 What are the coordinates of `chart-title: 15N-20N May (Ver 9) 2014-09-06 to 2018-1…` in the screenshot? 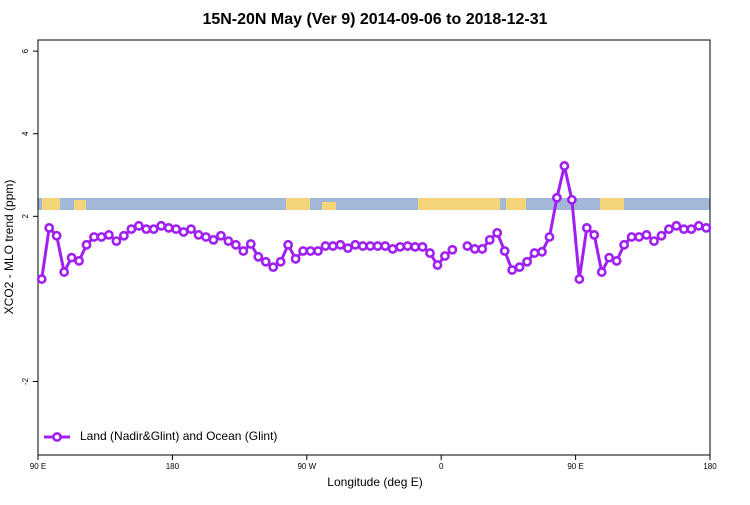 It's located at (374, 19).